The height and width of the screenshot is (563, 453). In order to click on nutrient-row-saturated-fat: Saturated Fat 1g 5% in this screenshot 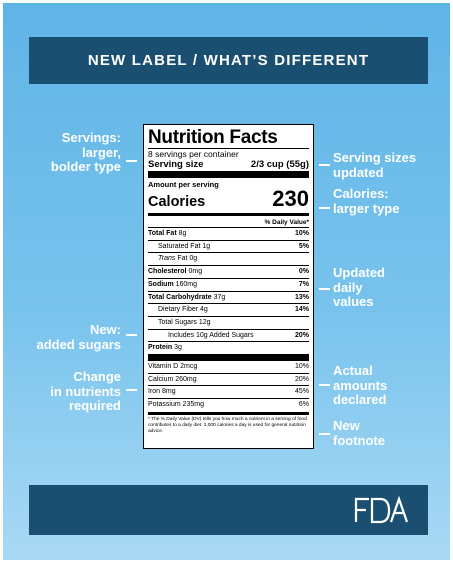, I will do `click(228, 246)`.